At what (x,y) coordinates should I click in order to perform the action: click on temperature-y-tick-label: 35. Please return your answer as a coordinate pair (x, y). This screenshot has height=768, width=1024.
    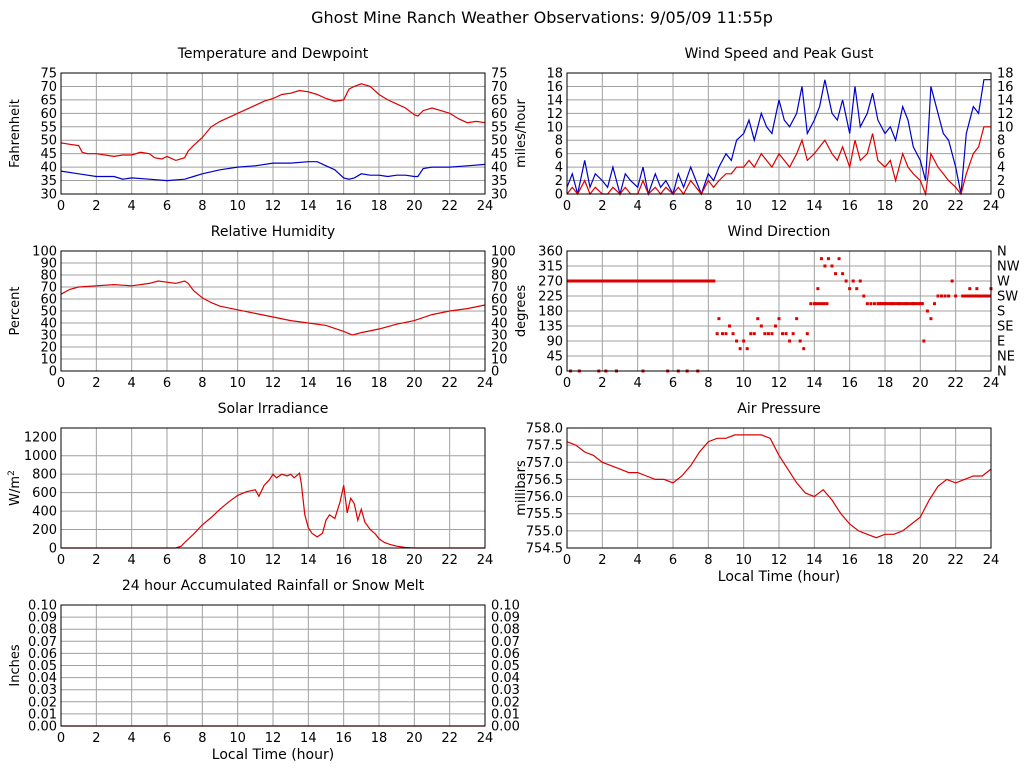
    Looking at the image, I should click on (48, 181).